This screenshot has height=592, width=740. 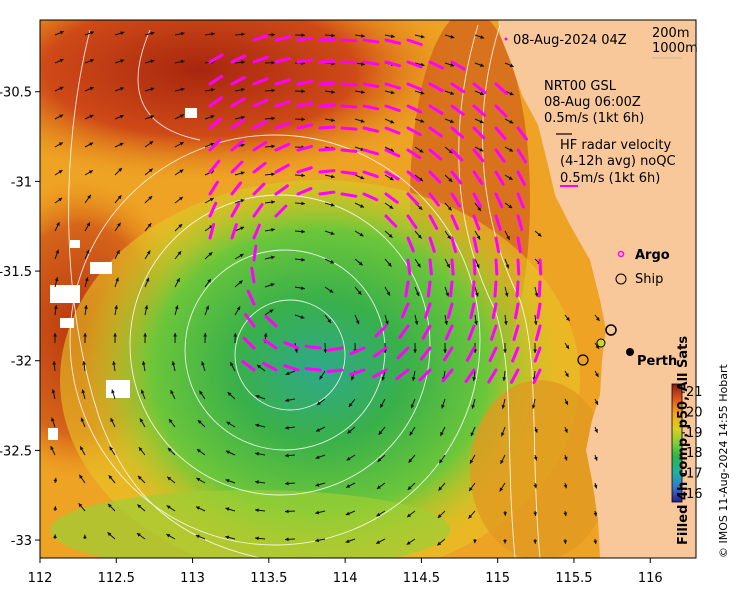 I want to click on argo-legend: Argo, so click(x=643, y=255).